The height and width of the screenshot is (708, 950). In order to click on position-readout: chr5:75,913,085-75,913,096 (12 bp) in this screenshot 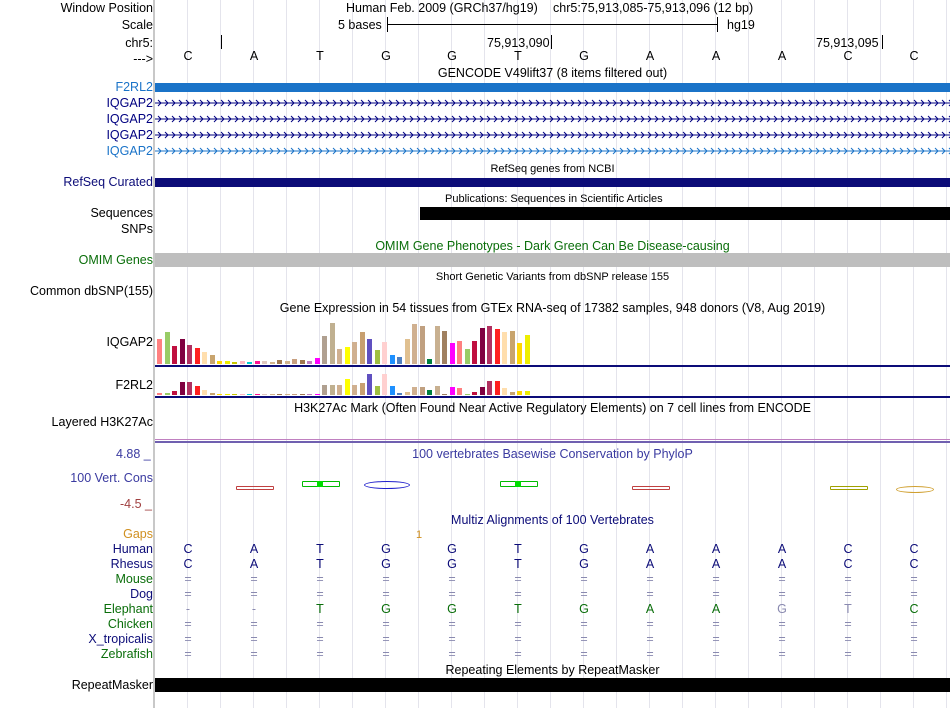, I will do `click(653, 8)`.